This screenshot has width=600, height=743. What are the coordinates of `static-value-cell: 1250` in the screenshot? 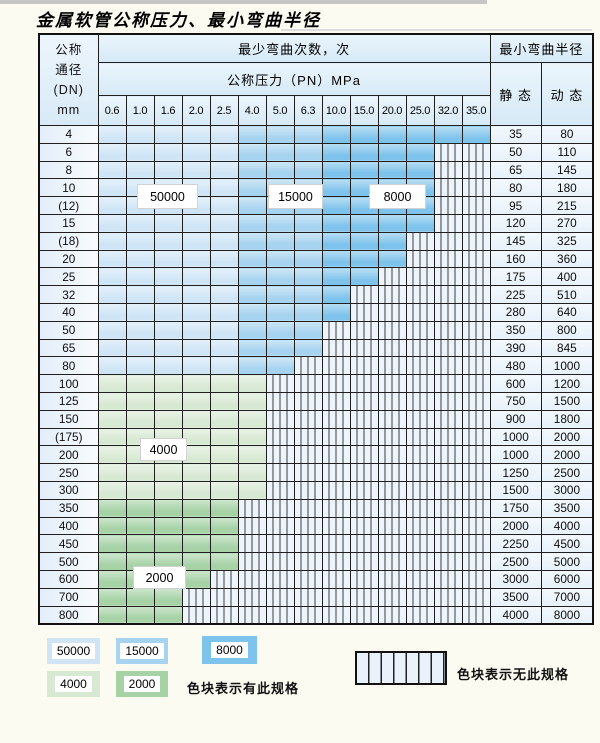 It's located at (515, 472).